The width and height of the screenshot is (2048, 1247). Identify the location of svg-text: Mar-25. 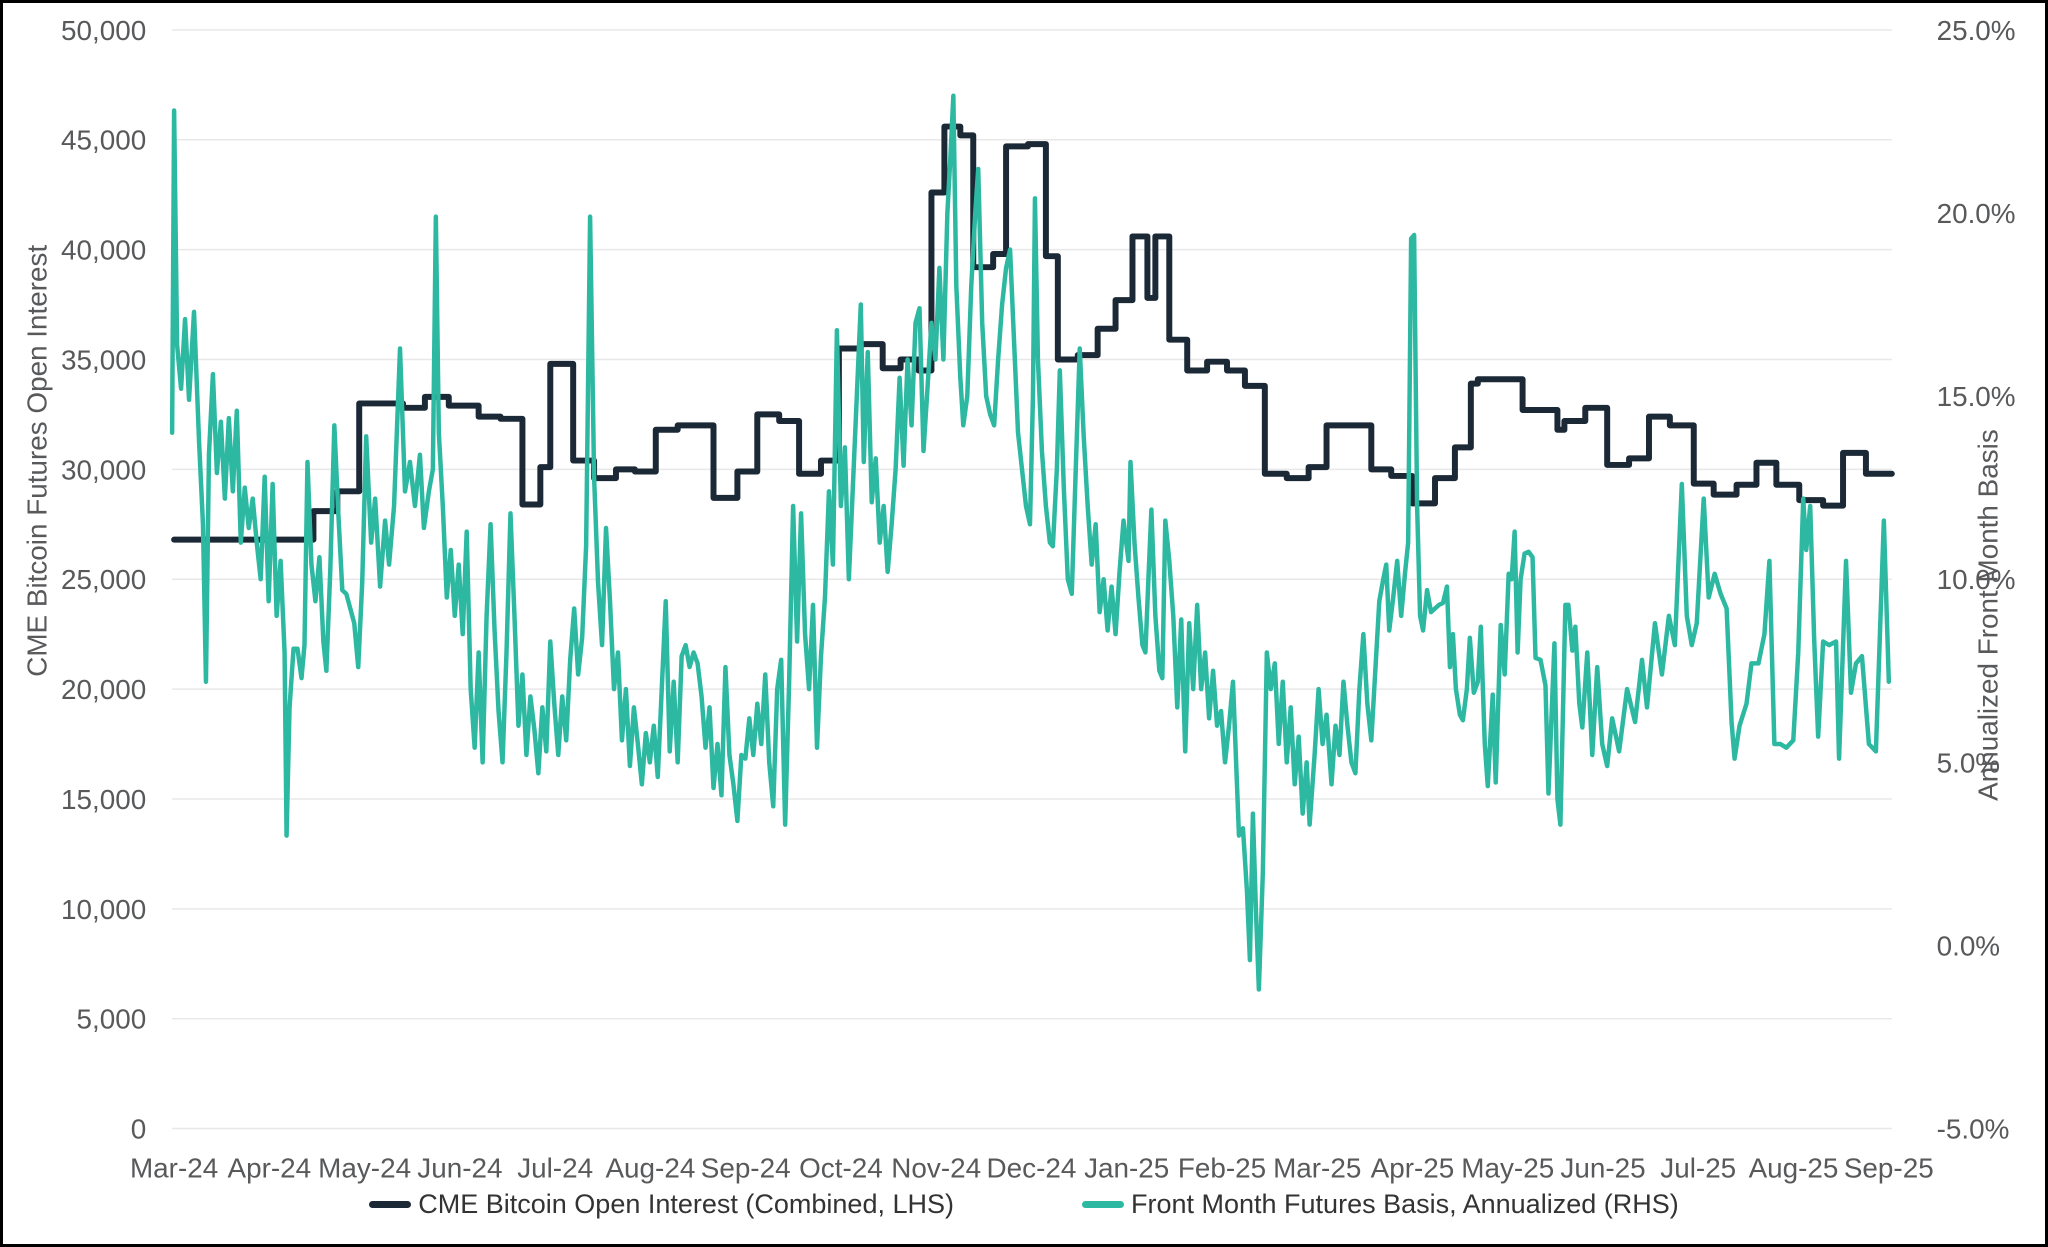
(1317, 1167).